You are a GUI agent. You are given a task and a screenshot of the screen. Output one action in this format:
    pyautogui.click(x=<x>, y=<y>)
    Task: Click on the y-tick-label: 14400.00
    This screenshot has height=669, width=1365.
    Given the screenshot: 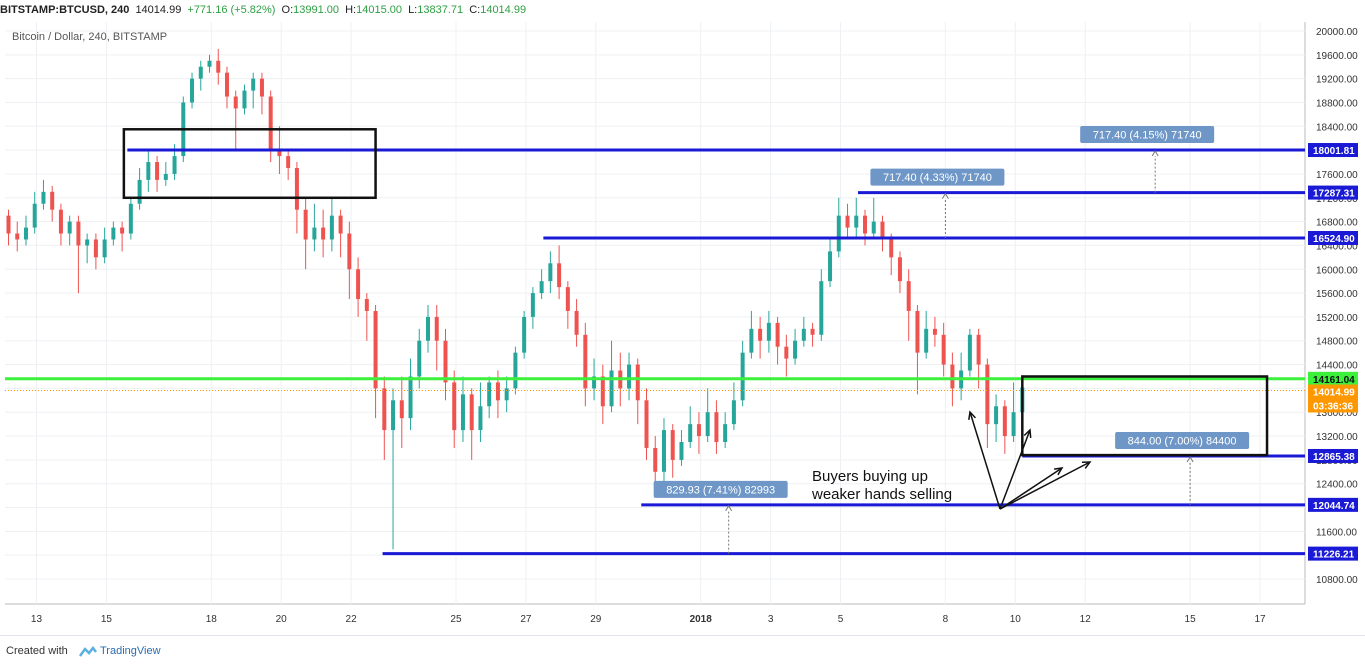 What is the action you would take?
    pyautogui.click(x=1337, y=366)
    